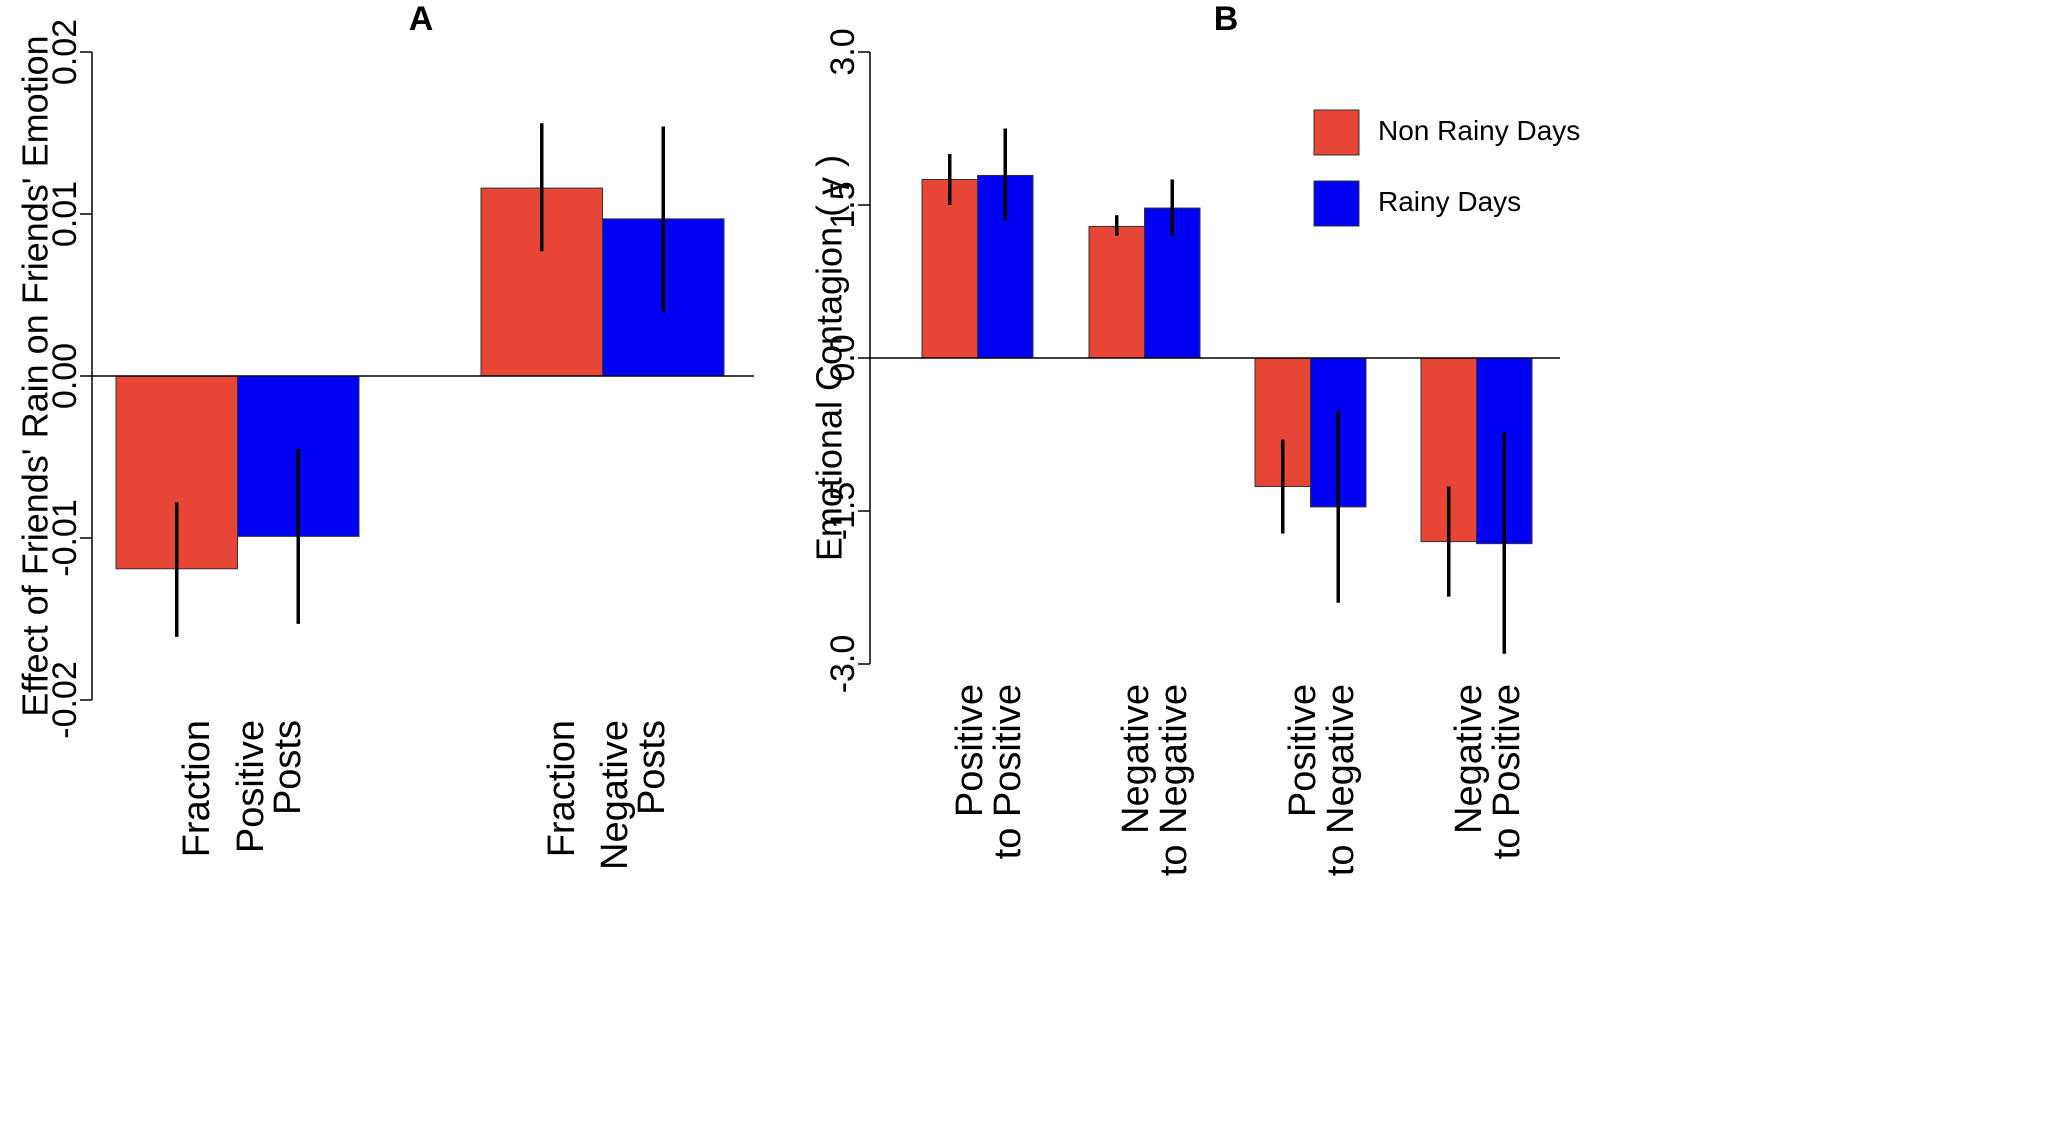  What do you see at coordinates (65, 700) in the screenshot?
I see `y-tick-label: -0.02` at bounding box center [65, 700].